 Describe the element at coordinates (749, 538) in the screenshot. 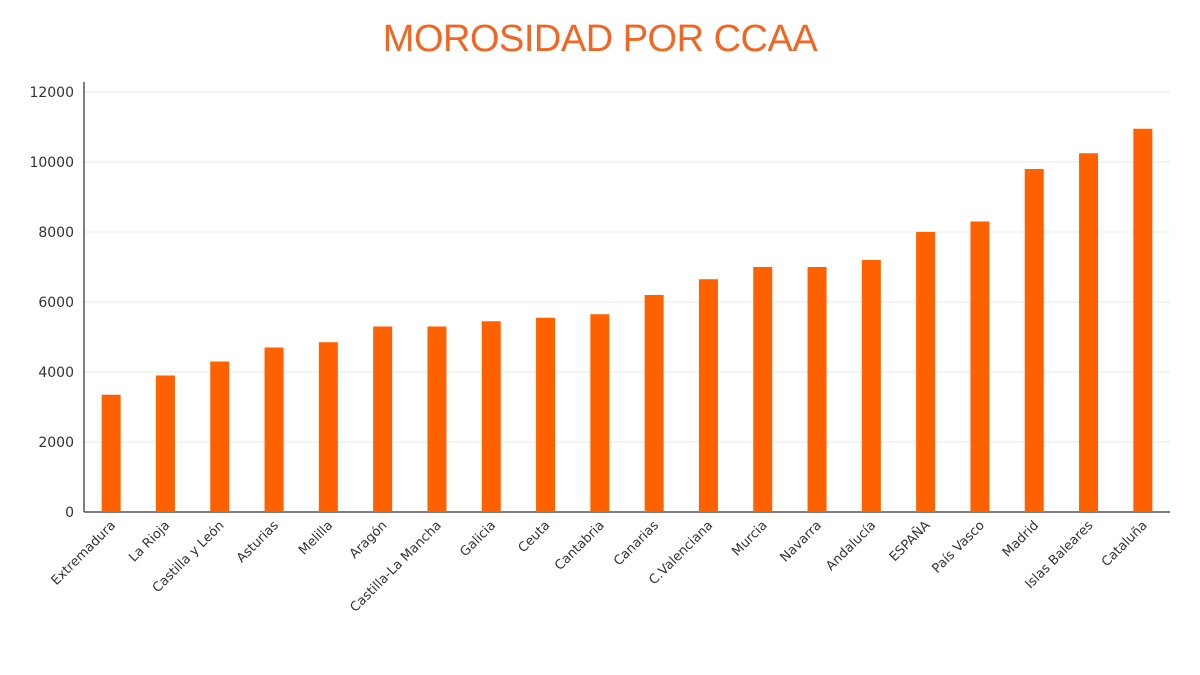

I see `x-tick-label: Murcia` at that location.